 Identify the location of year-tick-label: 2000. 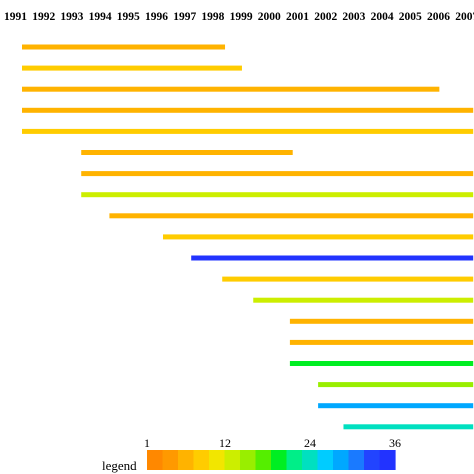
(269, 17).